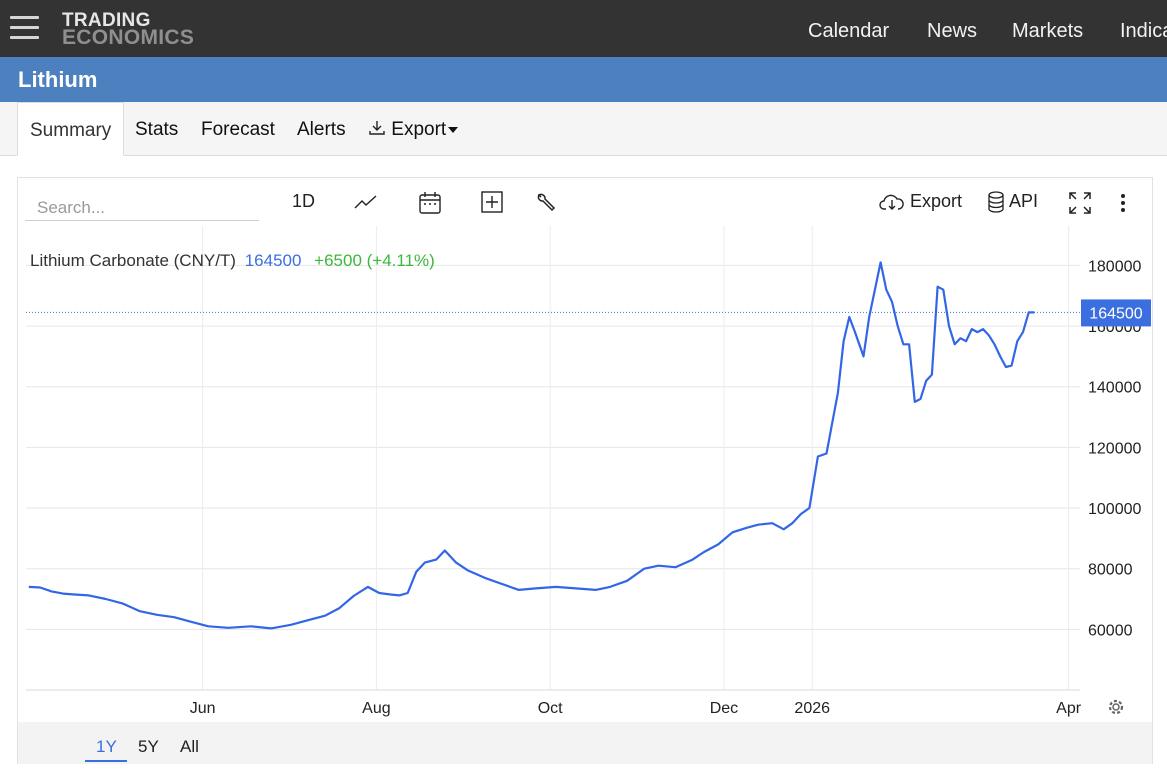 The width and height of the screenshot is (1167, 782). Describe the element at coordinates (430, 203) in the screenshot. I see `calendar-icon` at that location.